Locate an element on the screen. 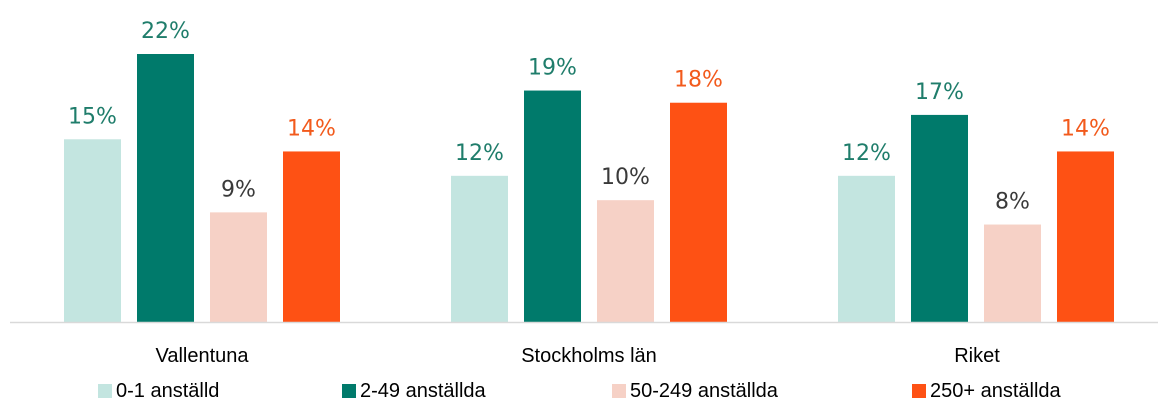 The image size is (1158, 404). legend-item-250-plus: 250+ anställda is located at coordinates (986, 391).